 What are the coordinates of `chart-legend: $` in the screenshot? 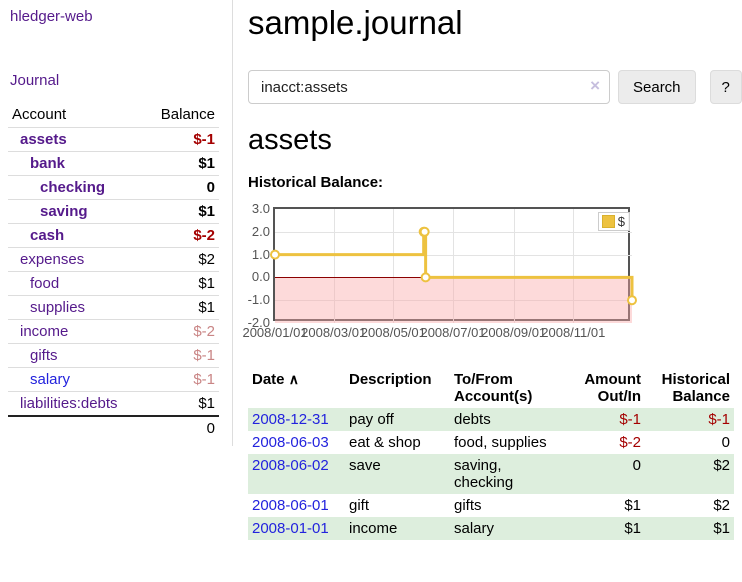 It's located at (613, 221).